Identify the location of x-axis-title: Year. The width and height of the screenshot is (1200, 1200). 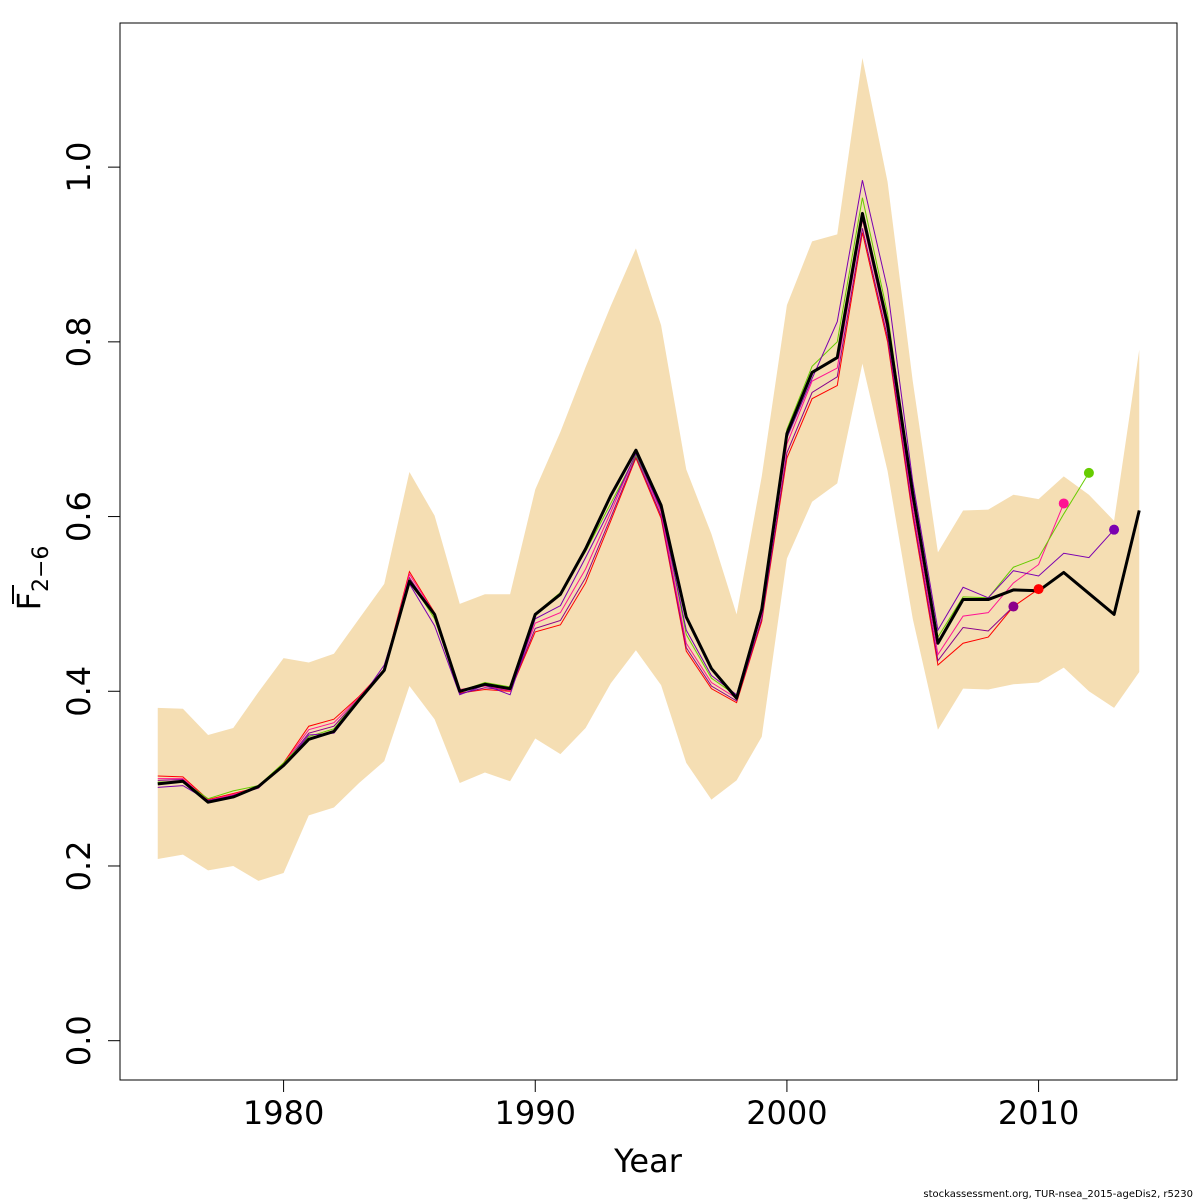
(648, 1161).